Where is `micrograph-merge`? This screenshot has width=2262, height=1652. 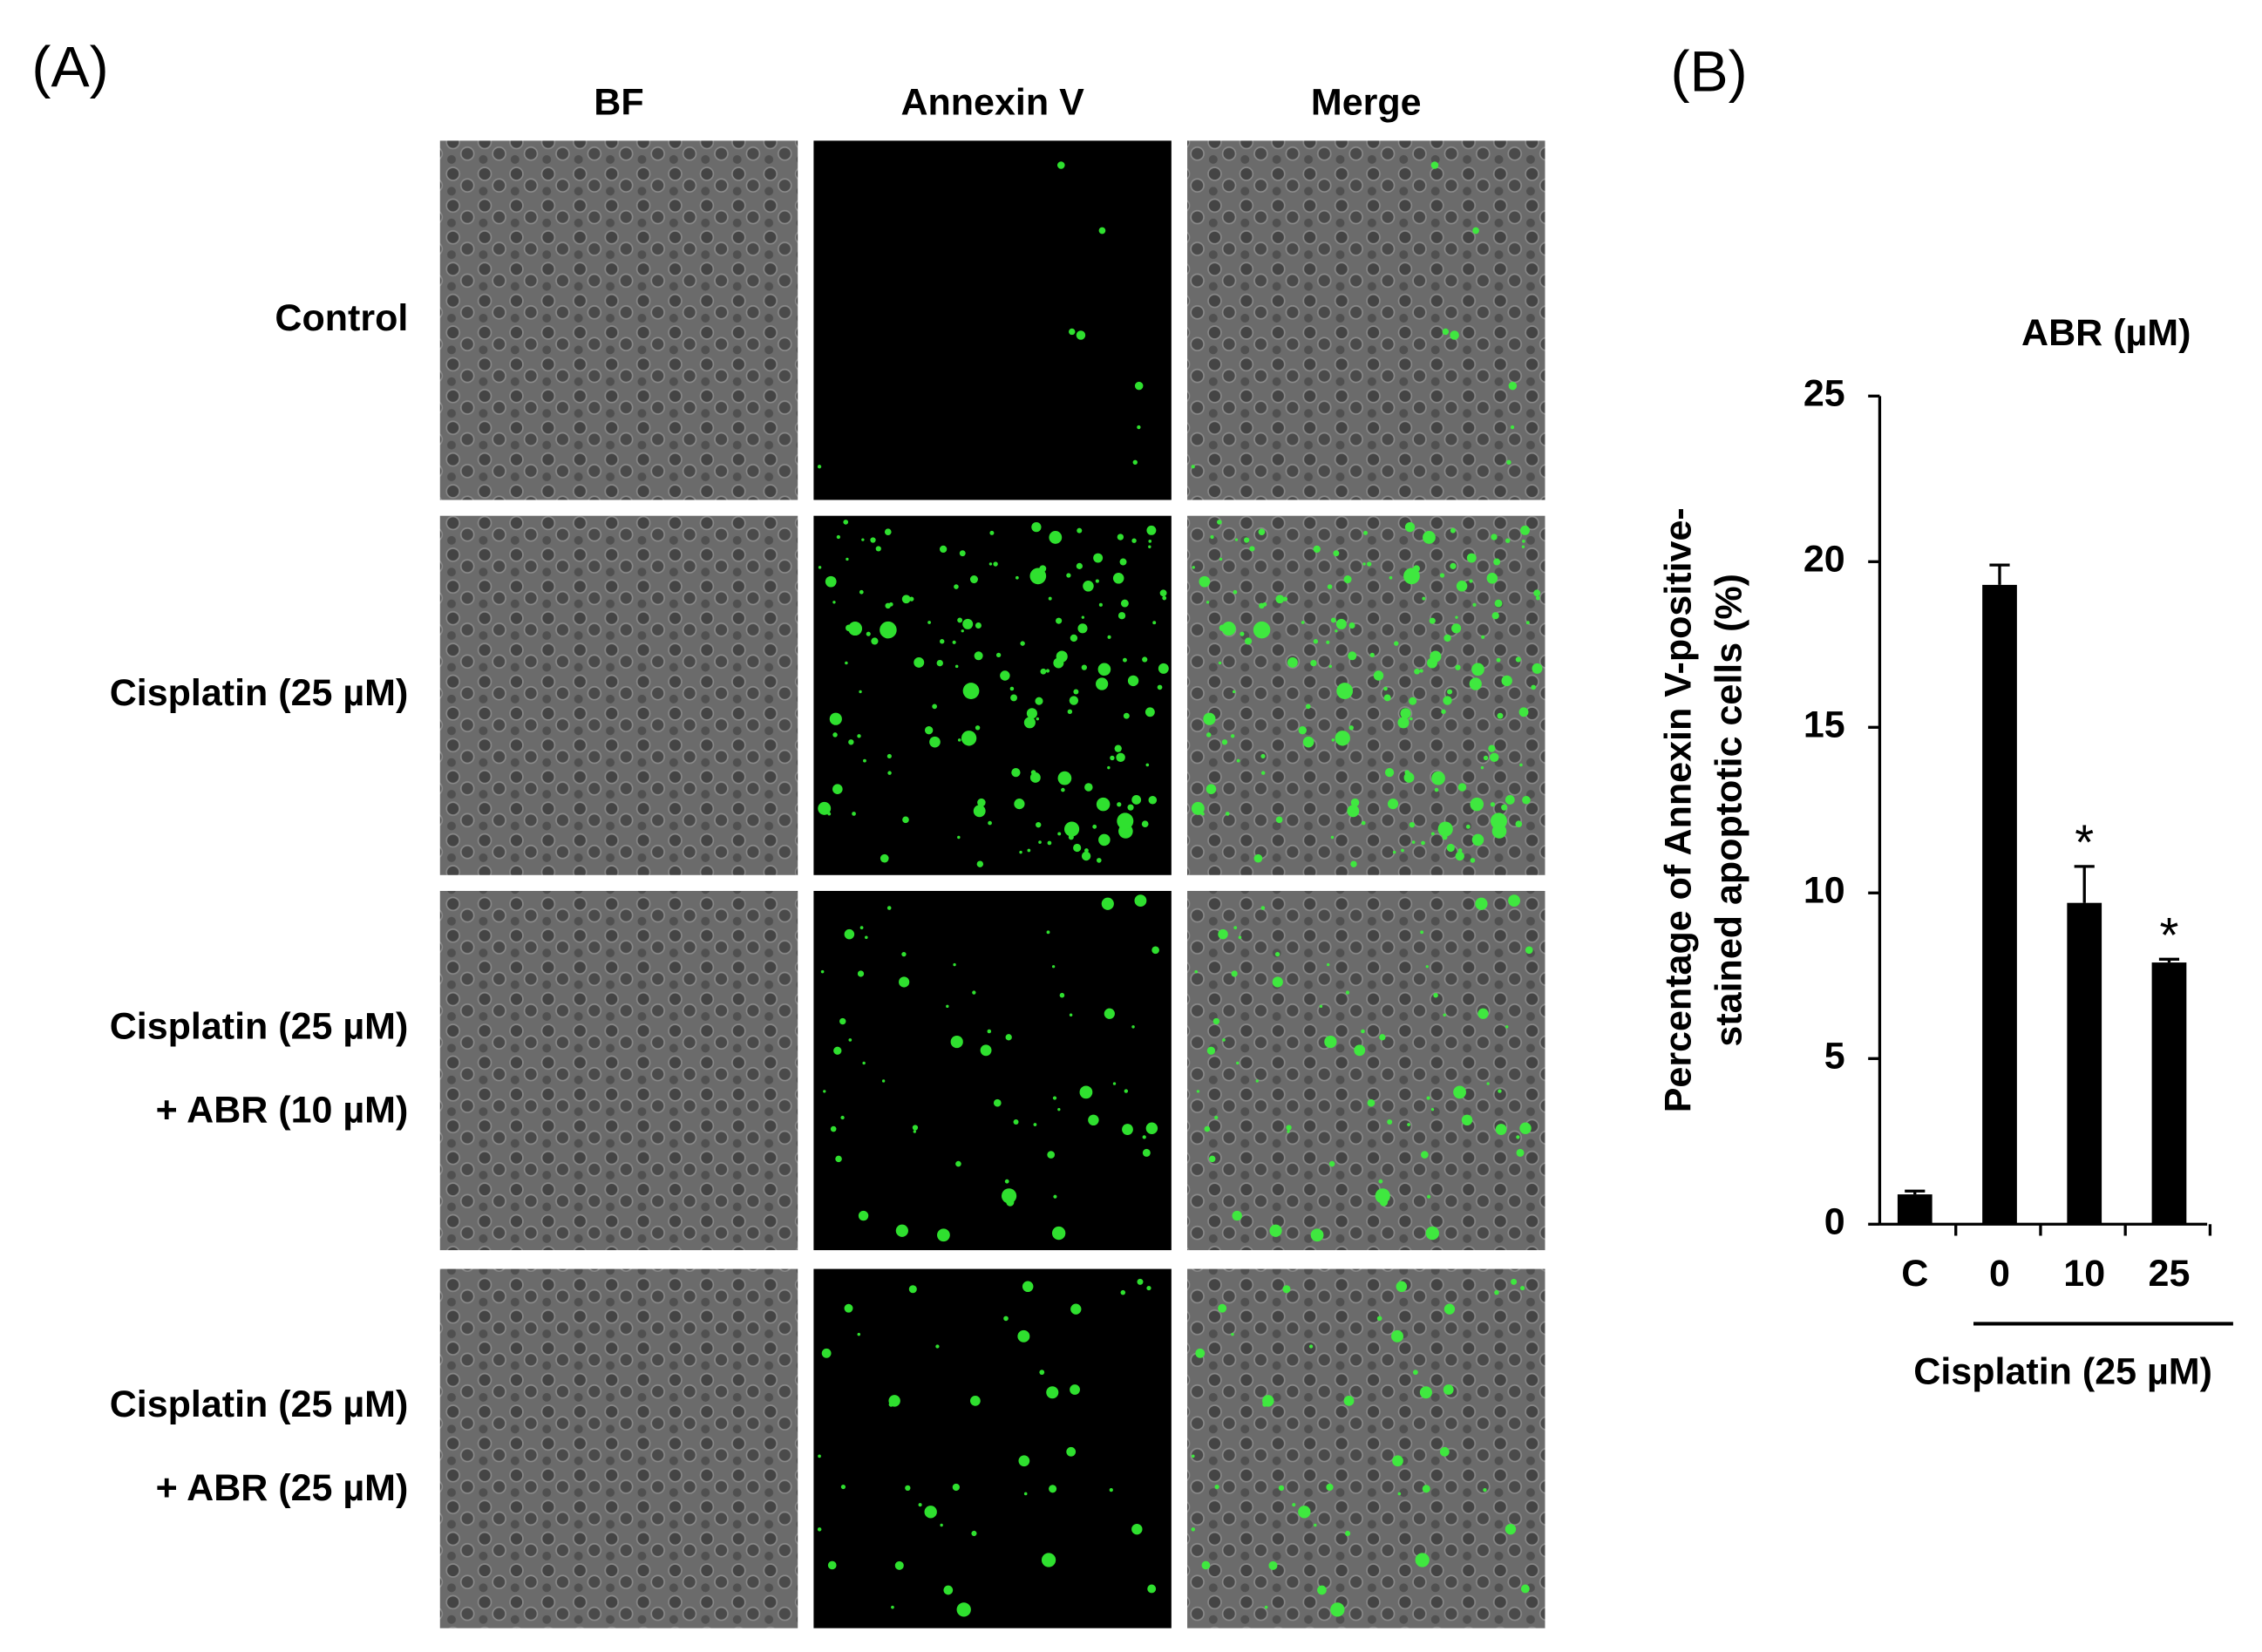
micrograph-merge is located at coordinates (1366, 320).